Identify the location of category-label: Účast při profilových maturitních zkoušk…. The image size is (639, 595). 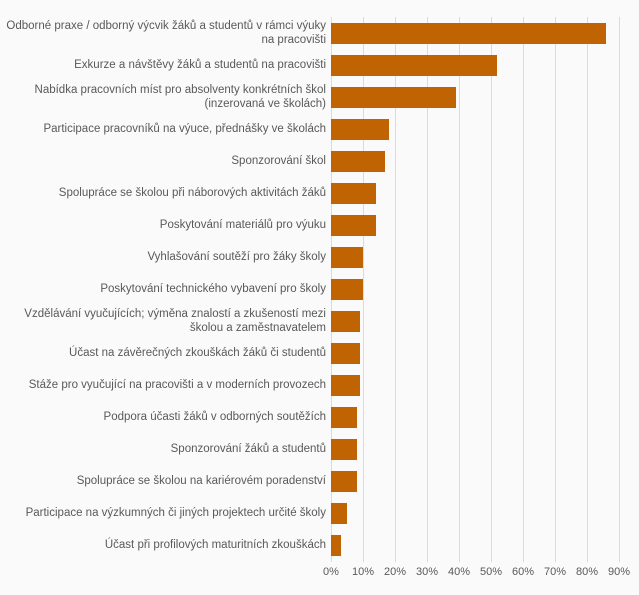
(215, 545).